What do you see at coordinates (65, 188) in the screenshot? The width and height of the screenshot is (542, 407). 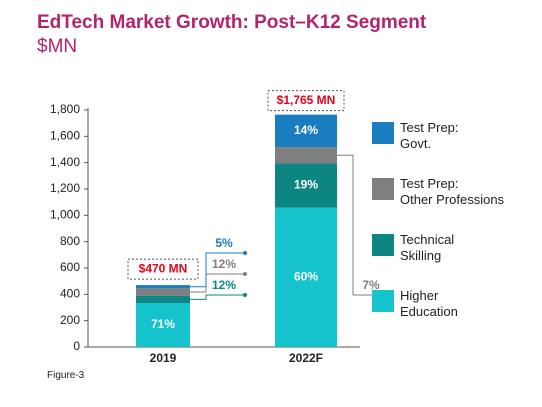 I see `y-tick-label: 1,200` at bounding box center [65, 188].